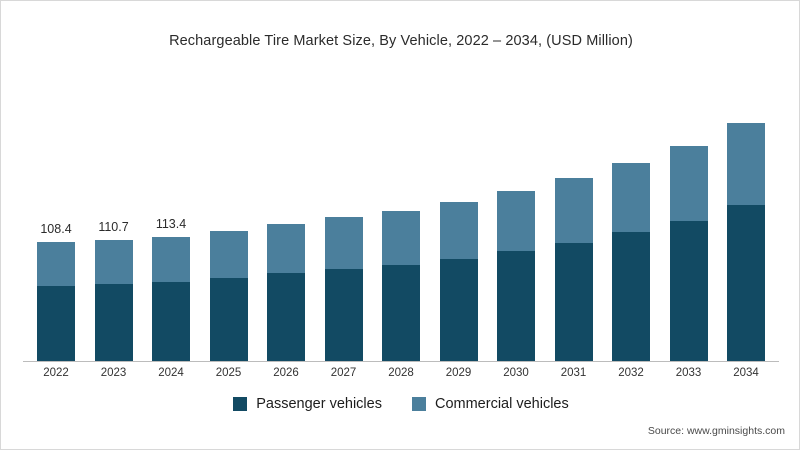 The image size is (800, 450). I want to click on legend-item-commercial-vehicles: Commercial vehicles, so click(490, 404).